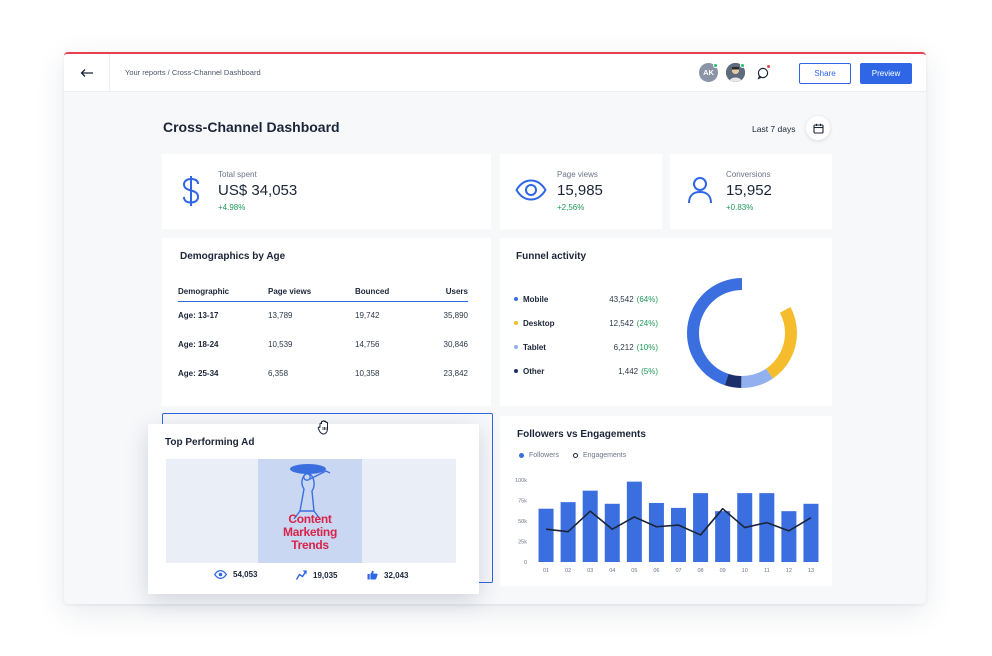  I want to click on top-ad-title: Top Performing Ad, so click(210, 442).